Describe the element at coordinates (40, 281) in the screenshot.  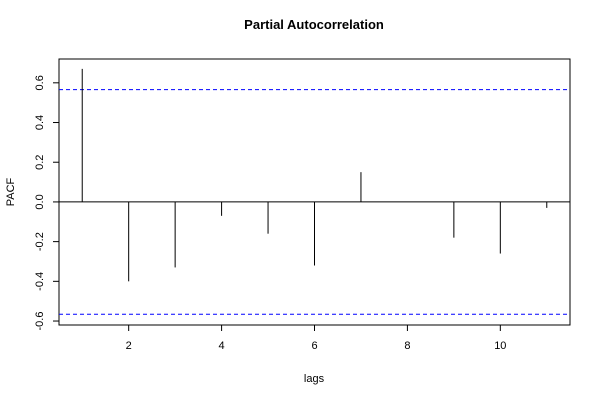
I see `y-tick-label: -0.4` at that location.